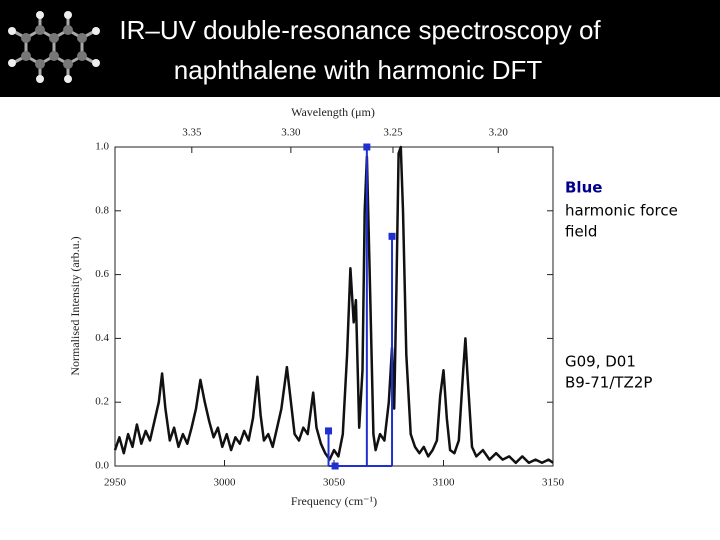 The width and height of the screenshot is (720, 540). I want to click on slide-title: naphthalene with harmonic DFT, so click(358, 70).